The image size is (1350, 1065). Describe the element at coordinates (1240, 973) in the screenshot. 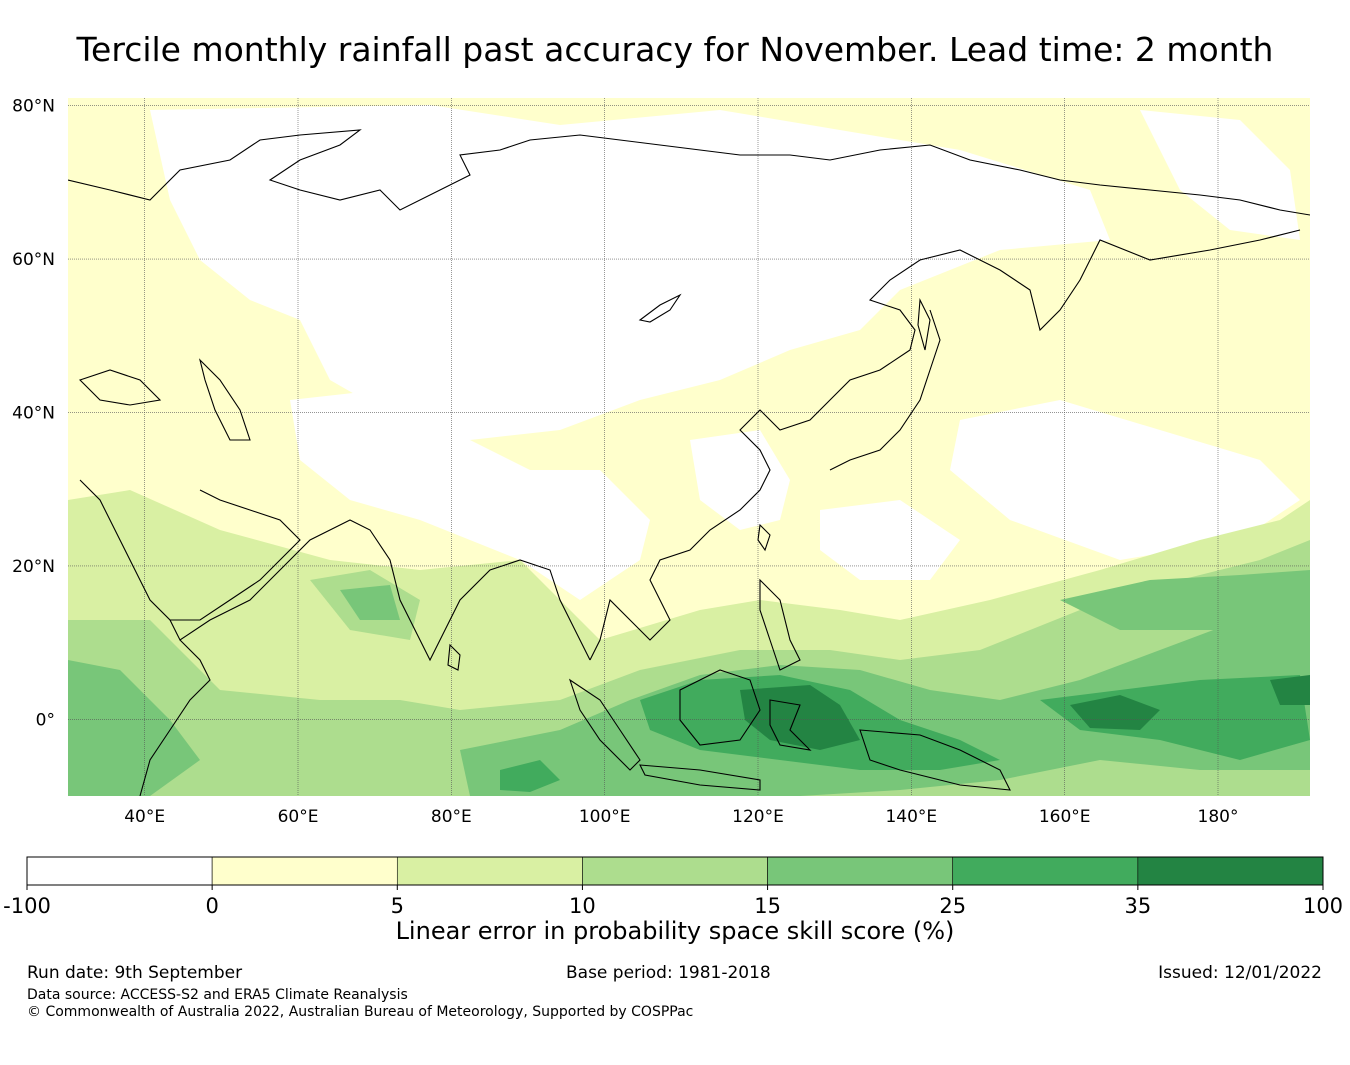

I see `issued-date: Issued: 12/01/2022` at that location.